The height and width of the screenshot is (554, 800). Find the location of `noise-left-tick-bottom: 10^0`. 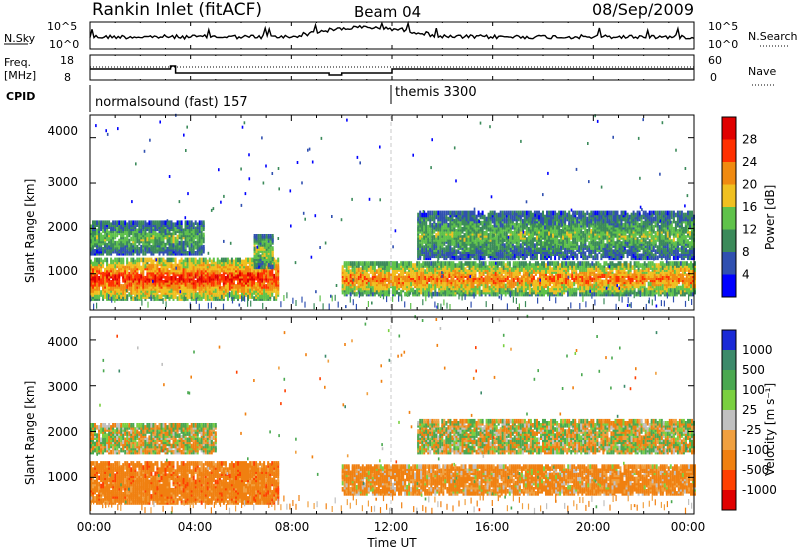

noise-left-tick-bottom: 10^0 is located at coordinates (64, 44).